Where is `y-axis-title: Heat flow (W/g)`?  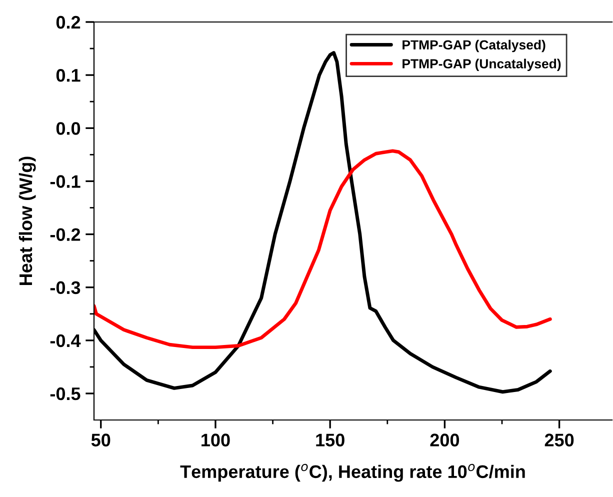
y-axis-title: Heat flow (W/g) is located at coordinates (27, 220).